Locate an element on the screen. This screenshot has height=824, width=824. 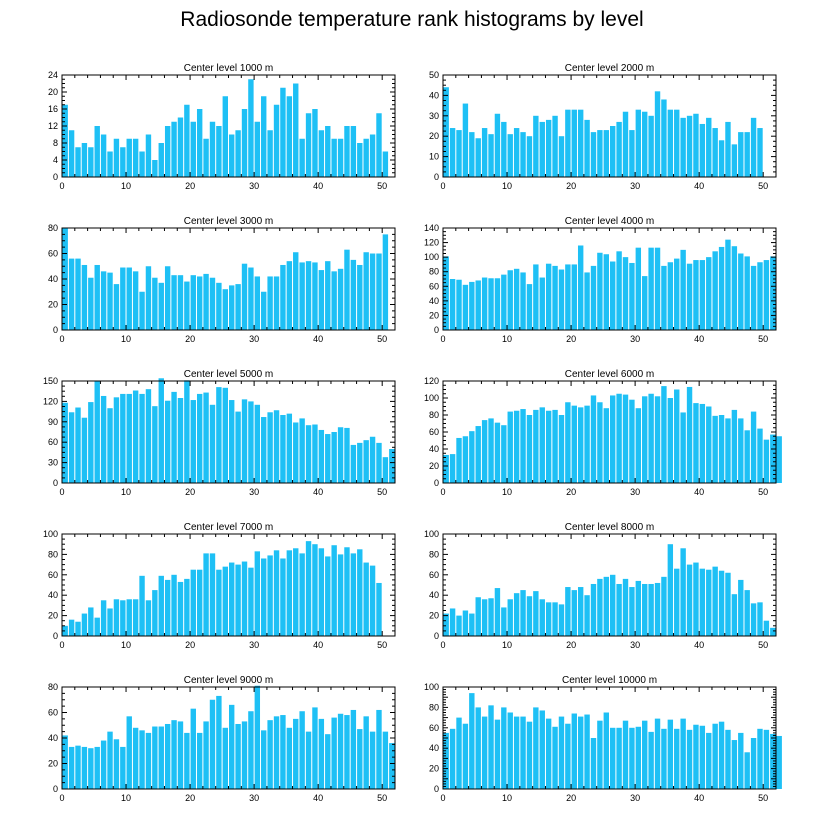
panel-3: Center level 3000 m 0 10 20 30 40 50 0 20 40 60 80 is located at coordinates (222, 280).